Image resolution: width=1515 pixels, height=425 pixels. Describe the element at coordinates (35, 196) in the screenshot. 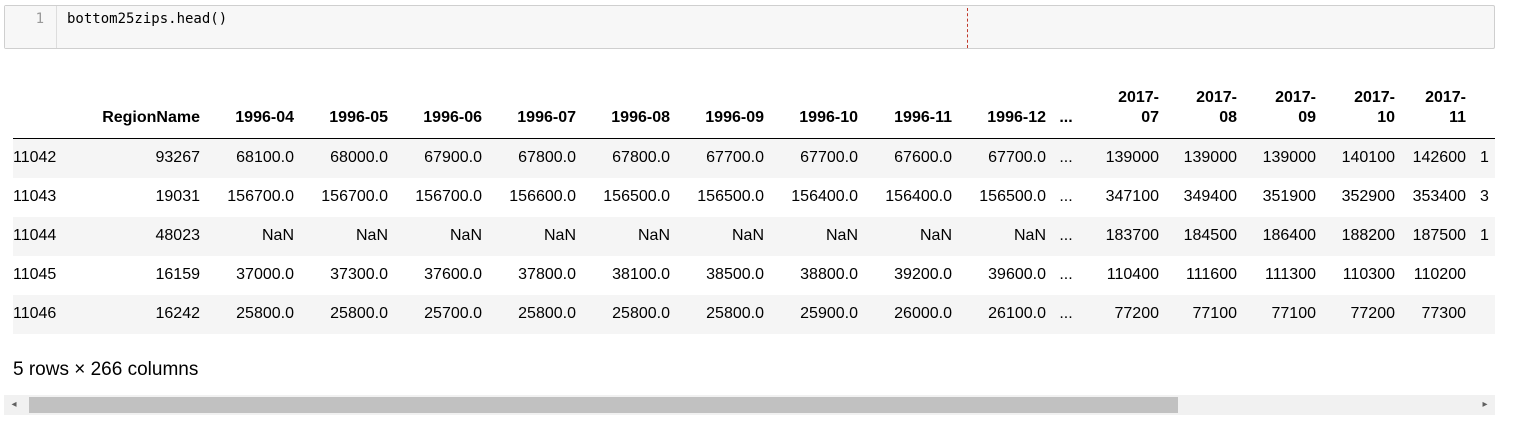

I see `row-index: 11043` at that location.